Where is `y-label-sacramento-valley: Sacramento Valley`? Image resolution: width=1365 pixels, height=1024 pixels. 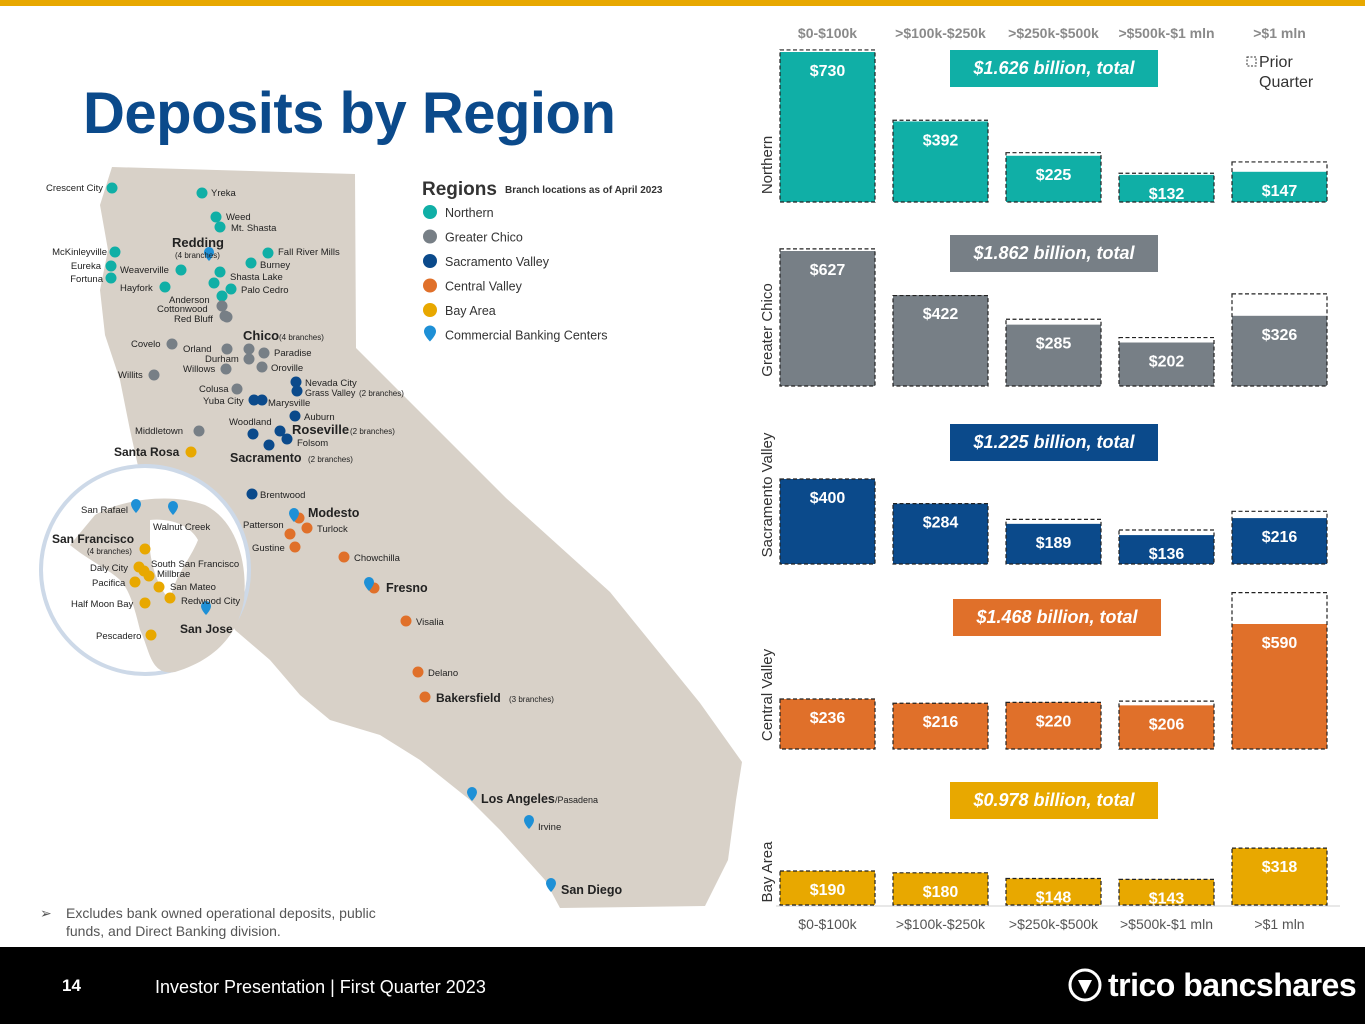
y-label-sacramento-valley: Sacramento Valley is located at coordinates (767, 494).